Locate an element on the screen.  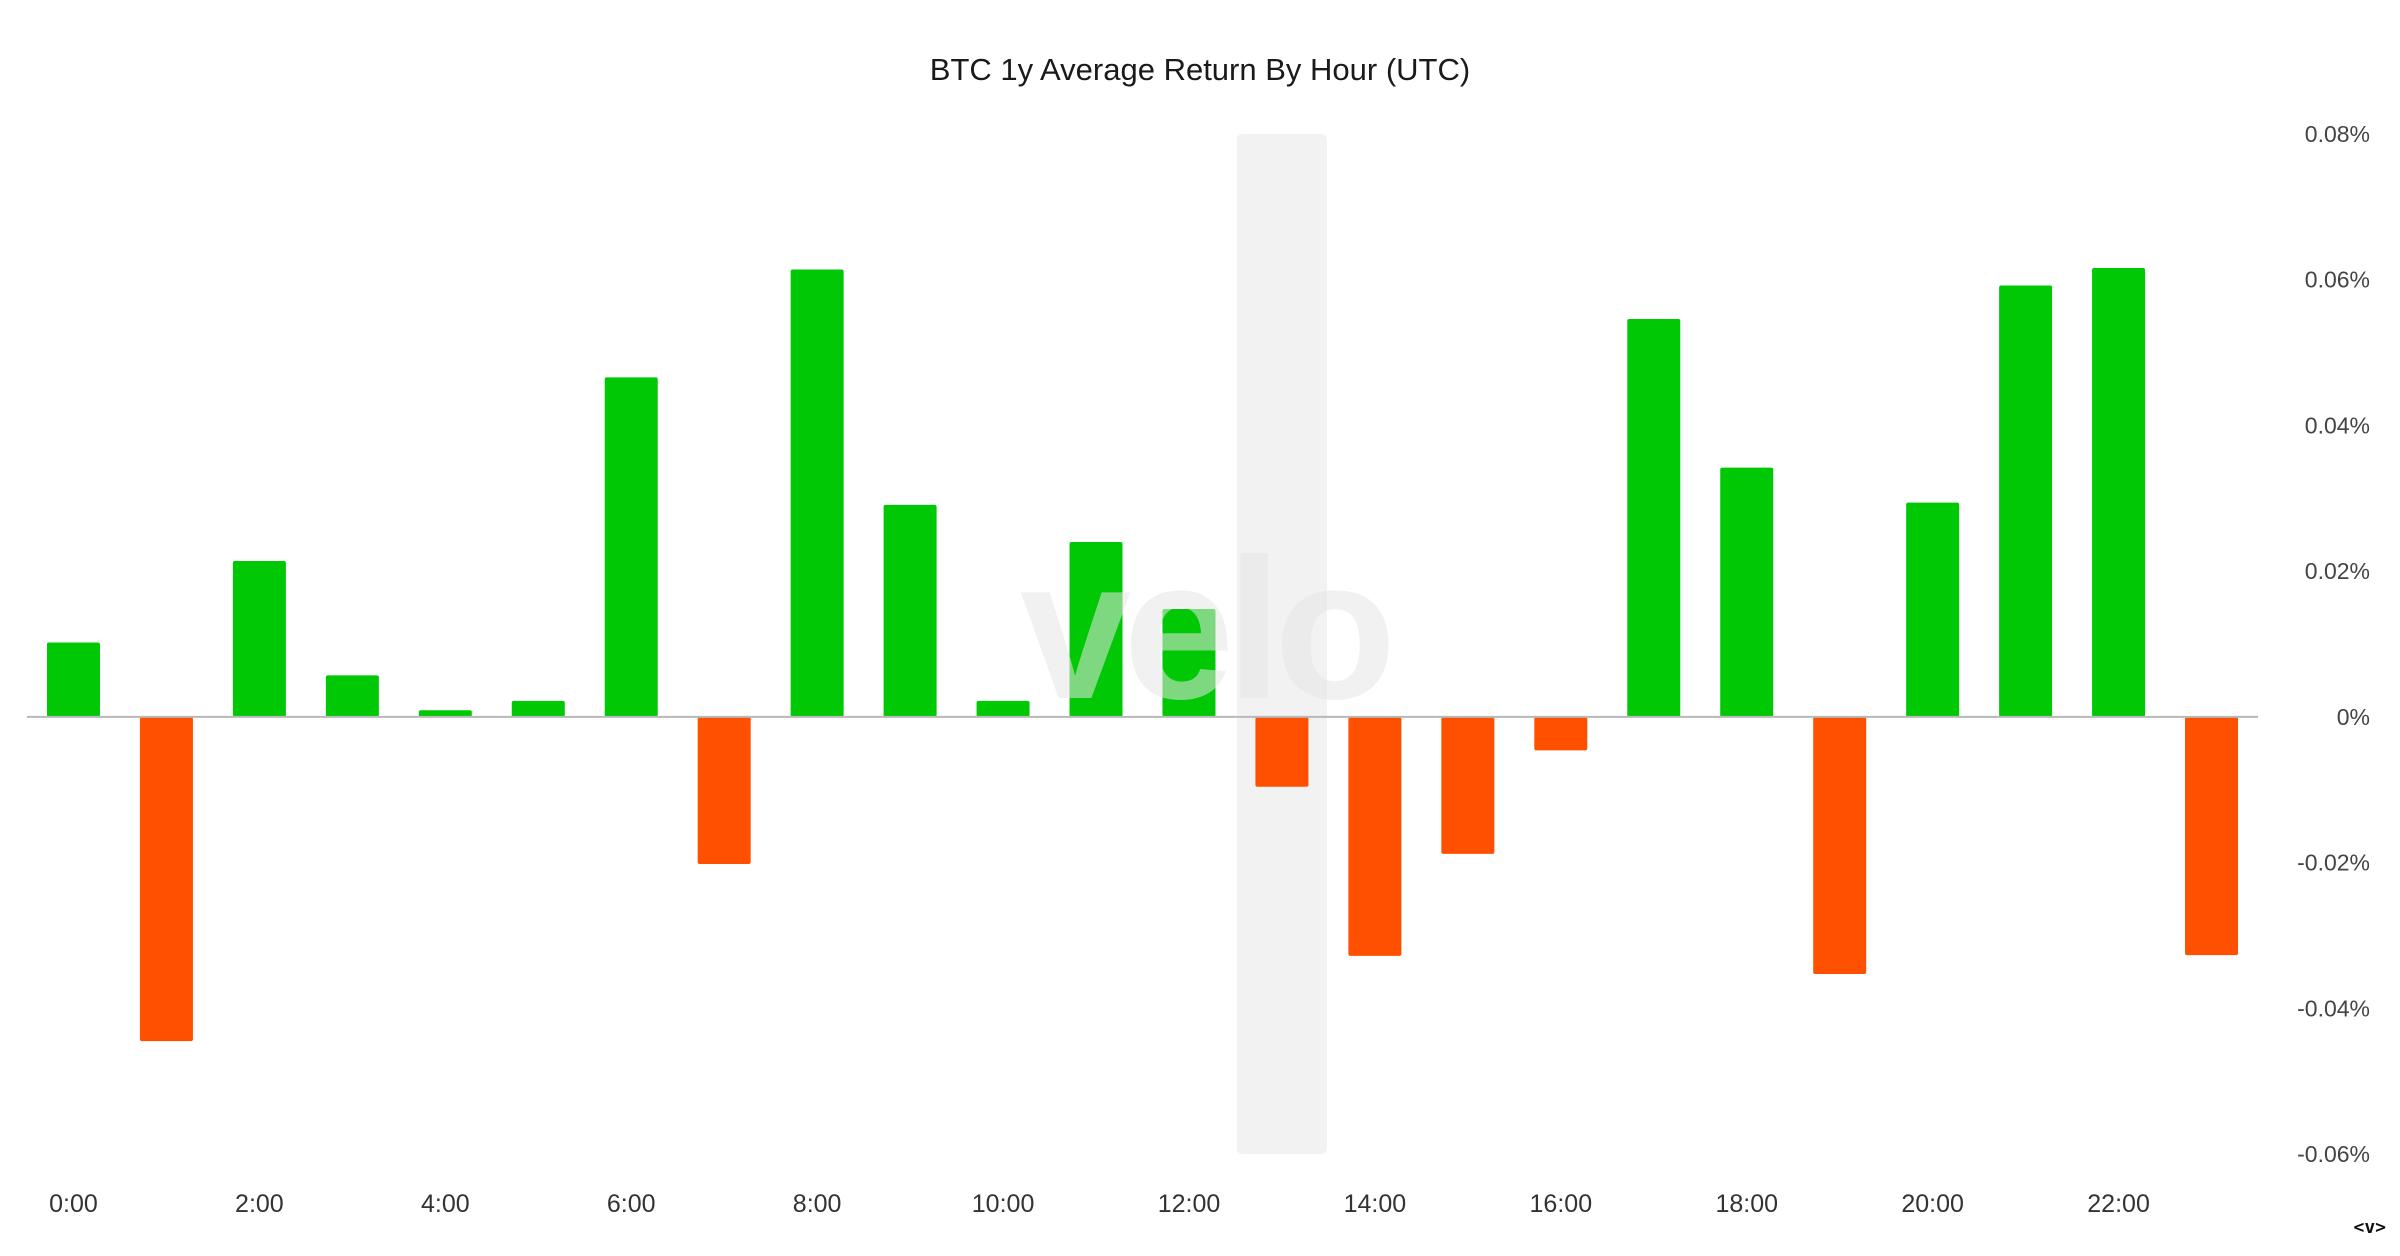
chart-title: BTC 1y Average Return By Hour (UTC) is located at coordinates (1200, 69).